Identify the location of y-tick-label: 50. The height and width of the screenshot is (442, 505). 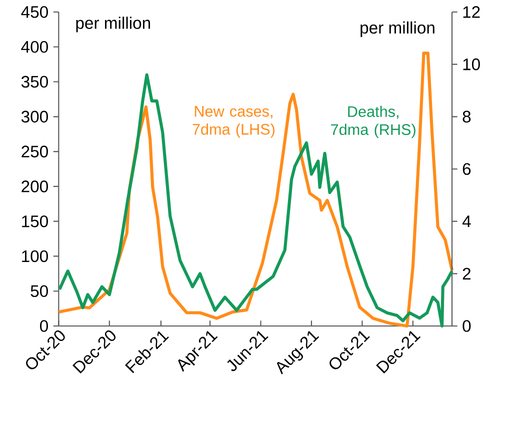
(39, 291).